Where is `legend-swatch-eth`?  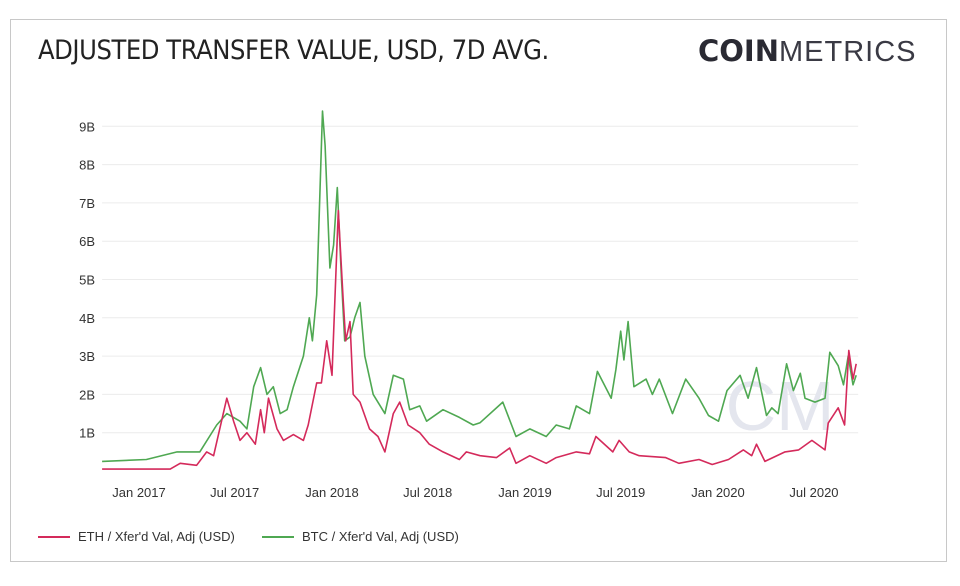
legend-swatch-eth is located at coordinates (54, 536).